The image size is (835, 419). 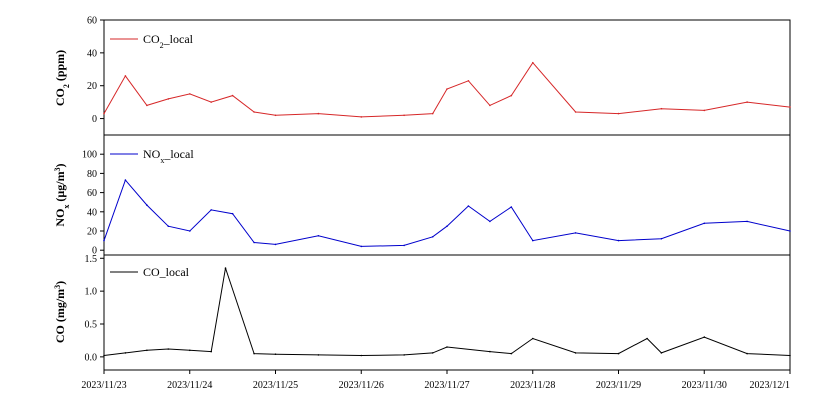 What do you see at coordinates (94, 308) in the screenshot?
I see `y-ticks-co: 0.0 0.5 1.0 1.5` at bounding box center [94, 308].